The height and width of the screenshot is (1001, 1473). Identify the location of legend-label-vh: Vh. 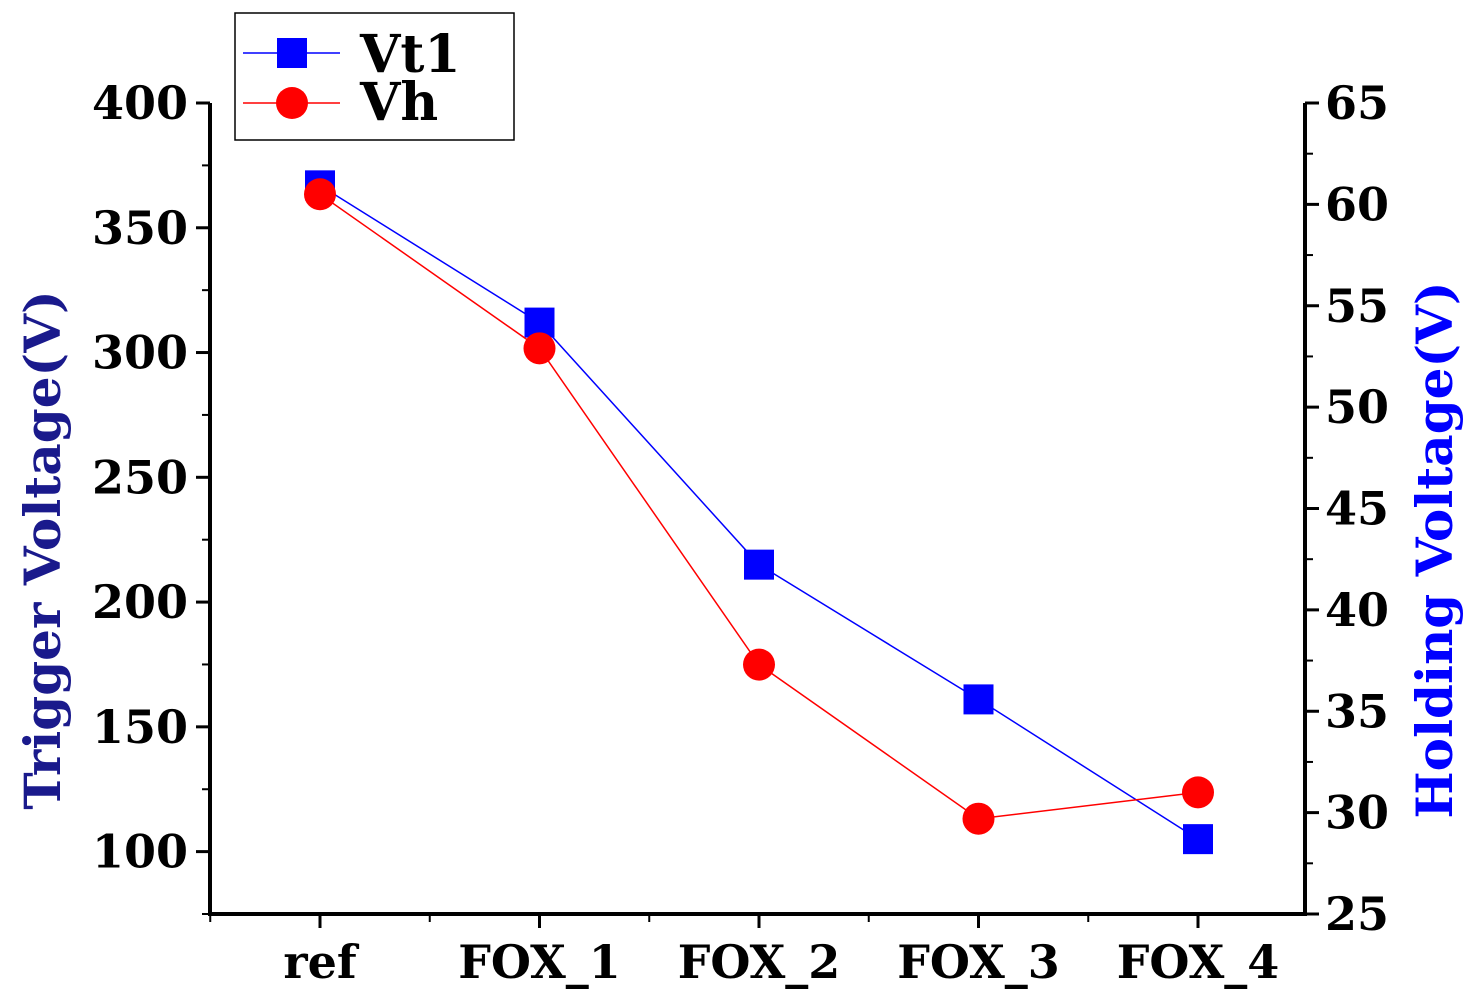
(398, 102).